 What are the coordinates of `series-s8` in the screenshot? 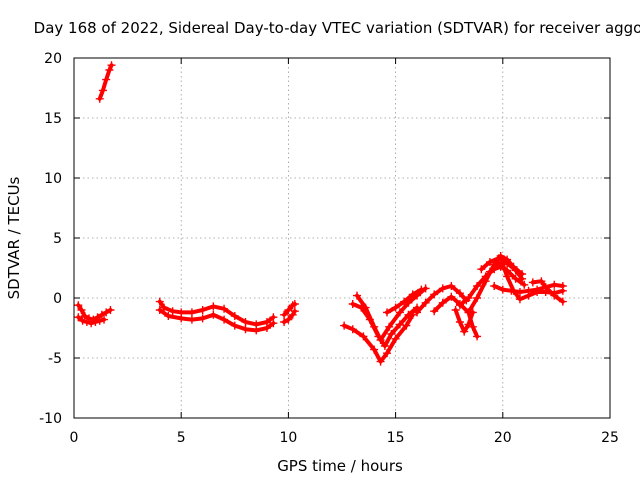 It's located at (378, 338).